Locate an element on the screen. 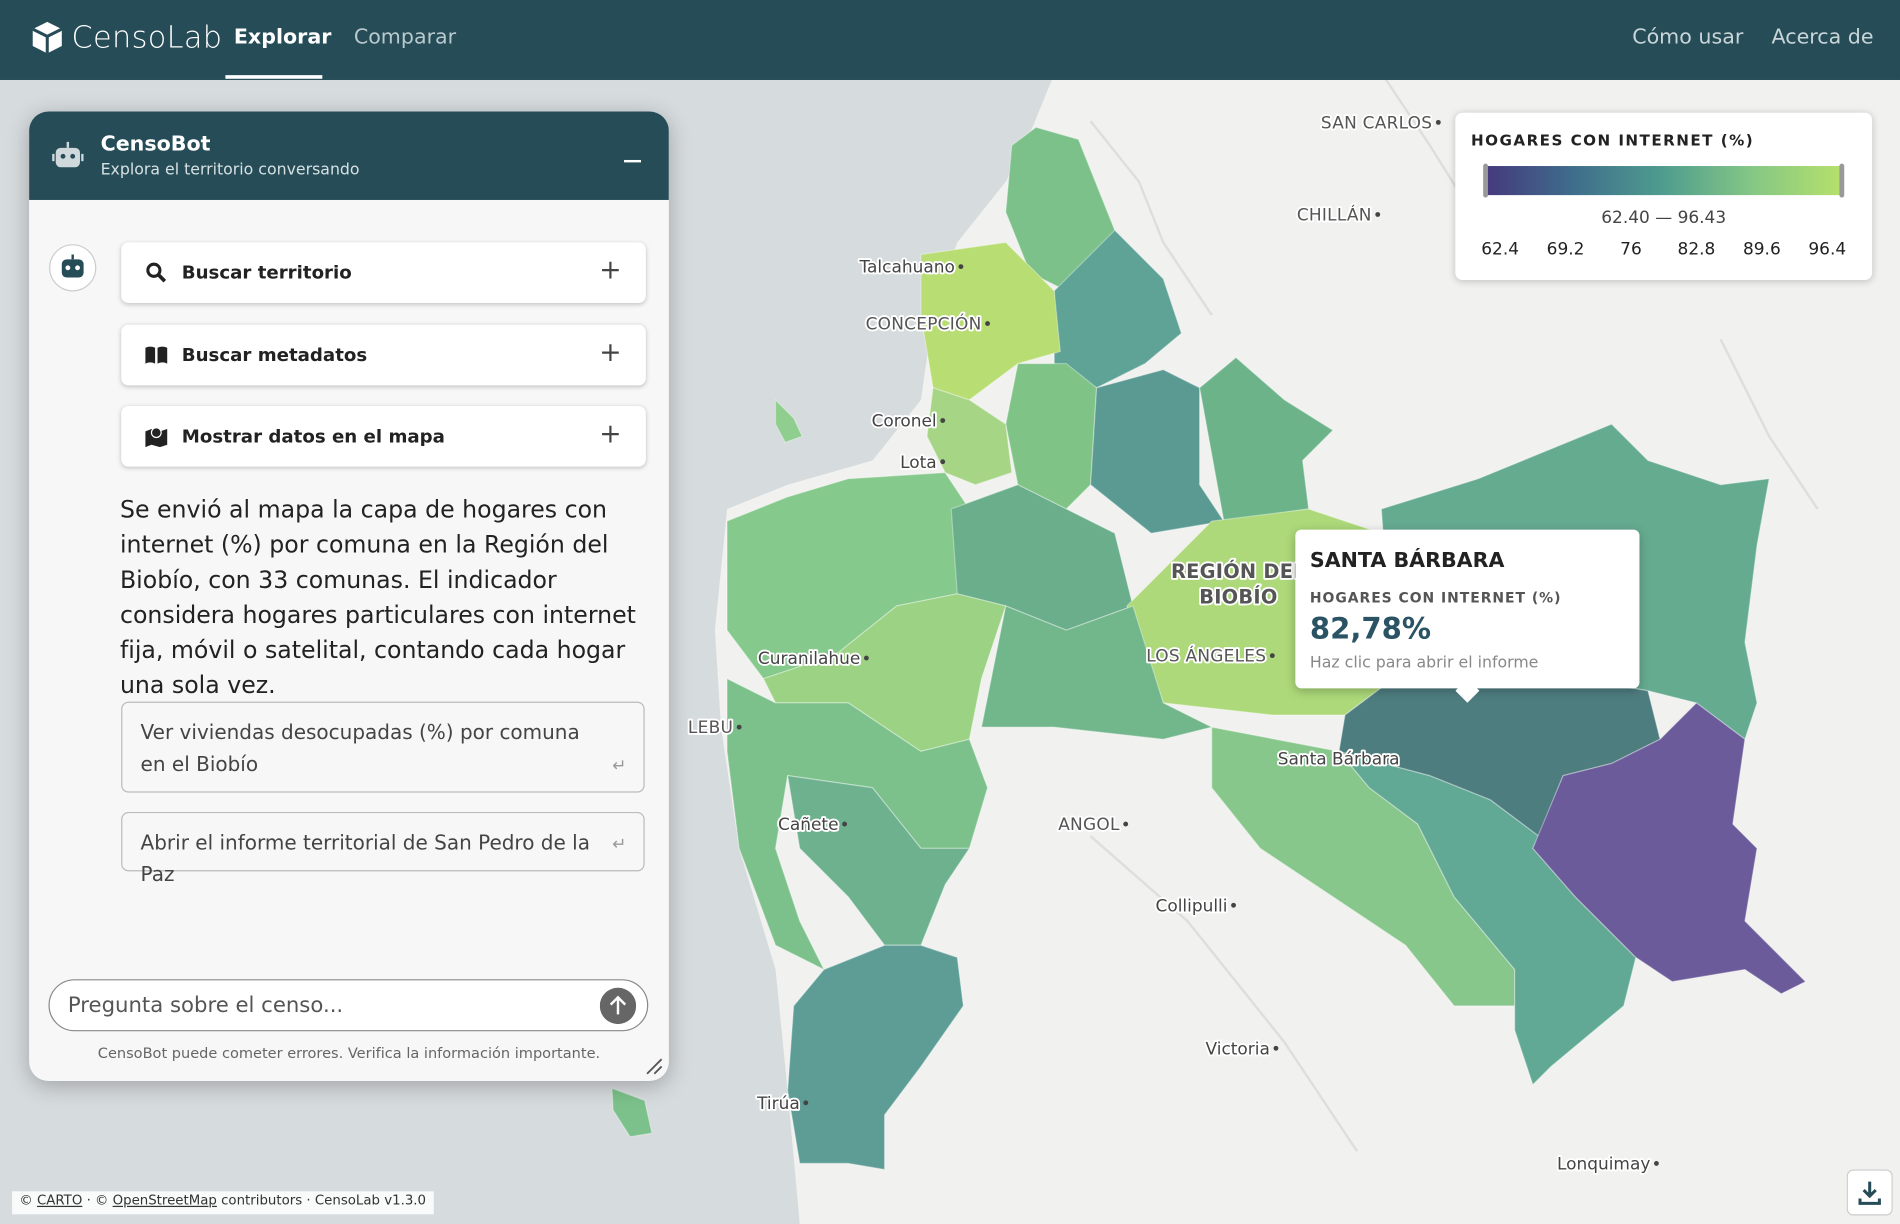  tool-button: Buscar metadatos + is located at coordinates (383, 355).